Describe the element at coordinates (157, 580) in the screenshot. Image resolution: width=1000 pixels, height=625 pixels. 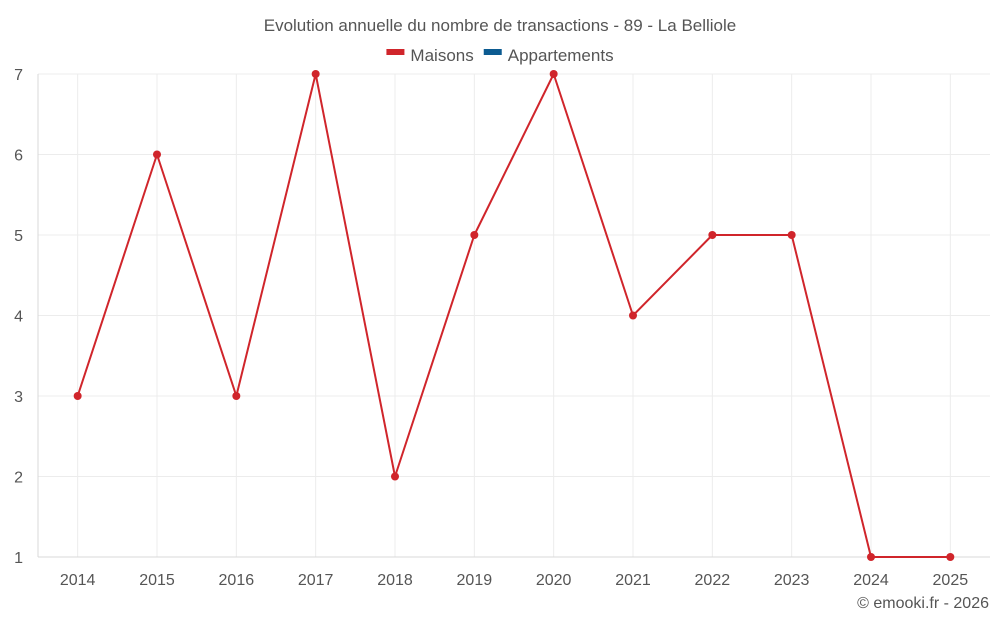
I see `x-tick-label: 2015` at that location.